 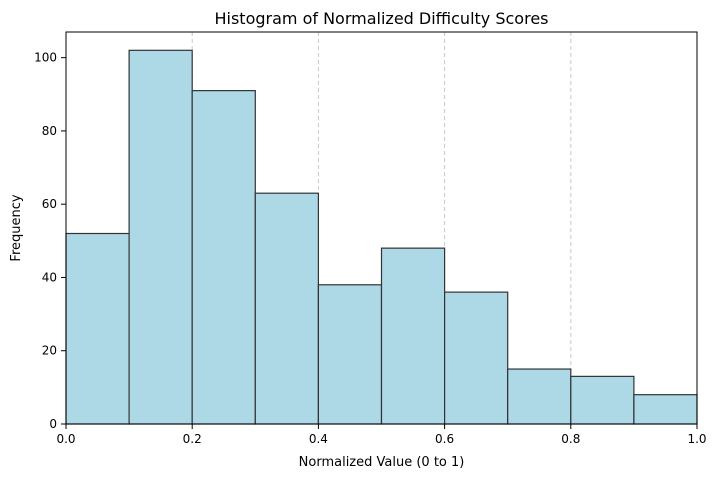 I want to click on x-tick-label-5: 1.0, so click(x=696, y=439).